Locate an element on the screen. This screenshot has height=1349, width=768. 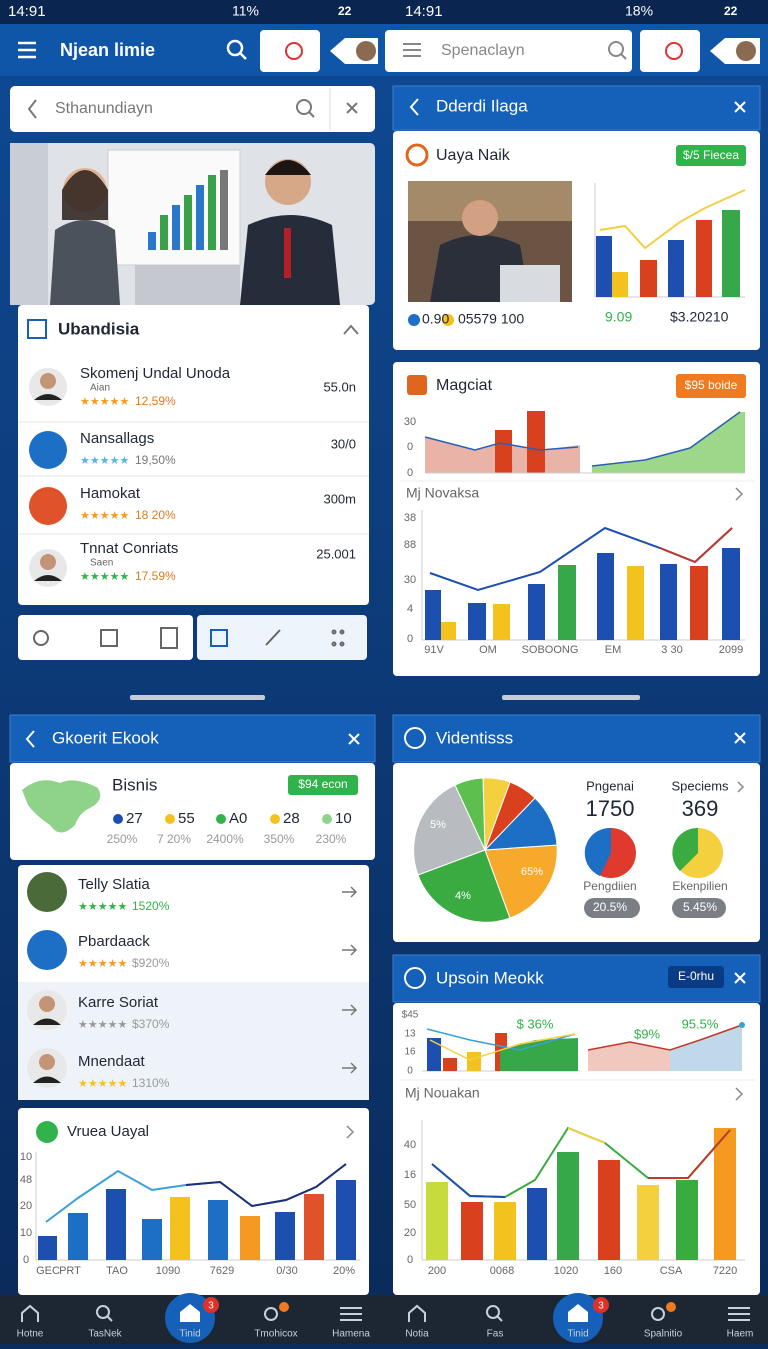
mini-chart is located at coordinates (670, 240).